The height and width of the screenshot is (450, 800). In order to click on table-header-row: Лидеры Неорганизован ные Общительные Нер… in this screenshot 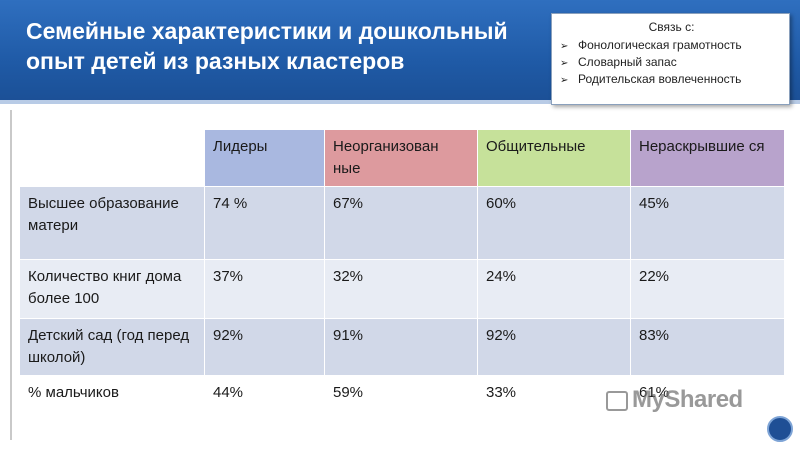, I will do `click(402, 158)`.